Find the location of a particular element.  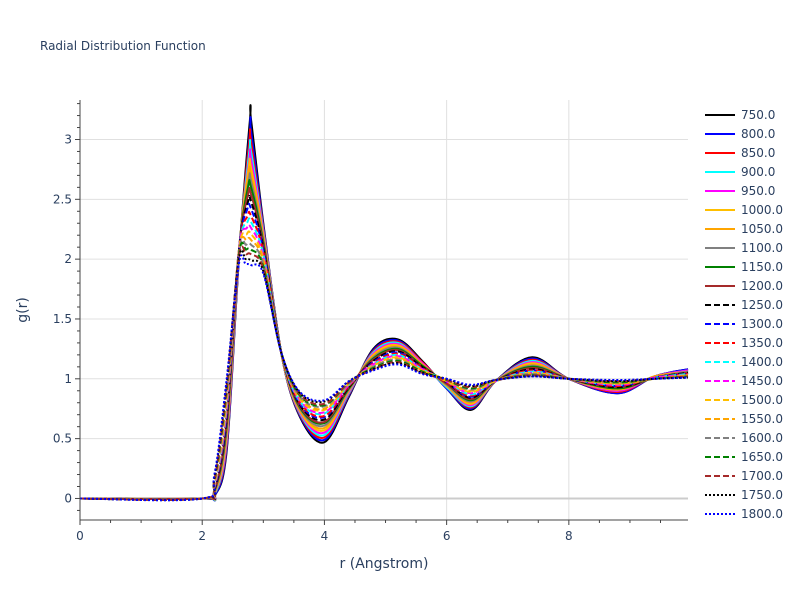

legend-item-label: 1700.0 is located at coordinates (762, 476).